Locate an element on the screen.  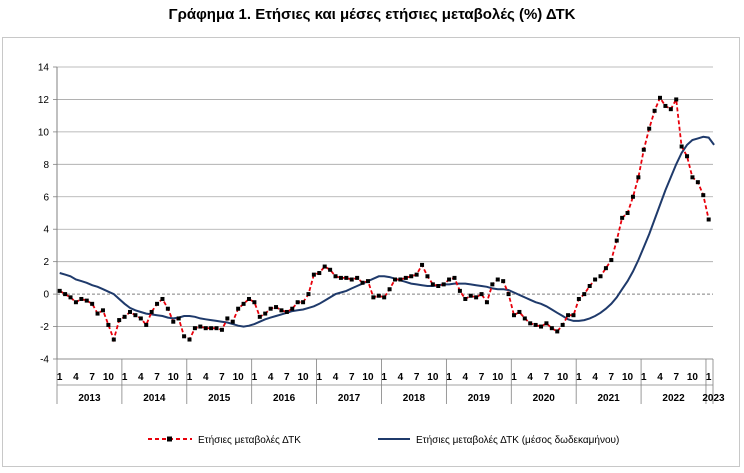
y-axis-ticks: -4 -2 0 2 4 6 8 10 12 14 is located at coordinates (47, 214).